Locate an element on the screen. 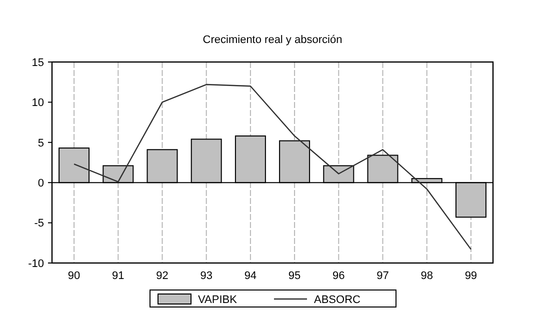 The image size is (540, 331). x-tick-label: 95 is located at coordinates (294, 276).